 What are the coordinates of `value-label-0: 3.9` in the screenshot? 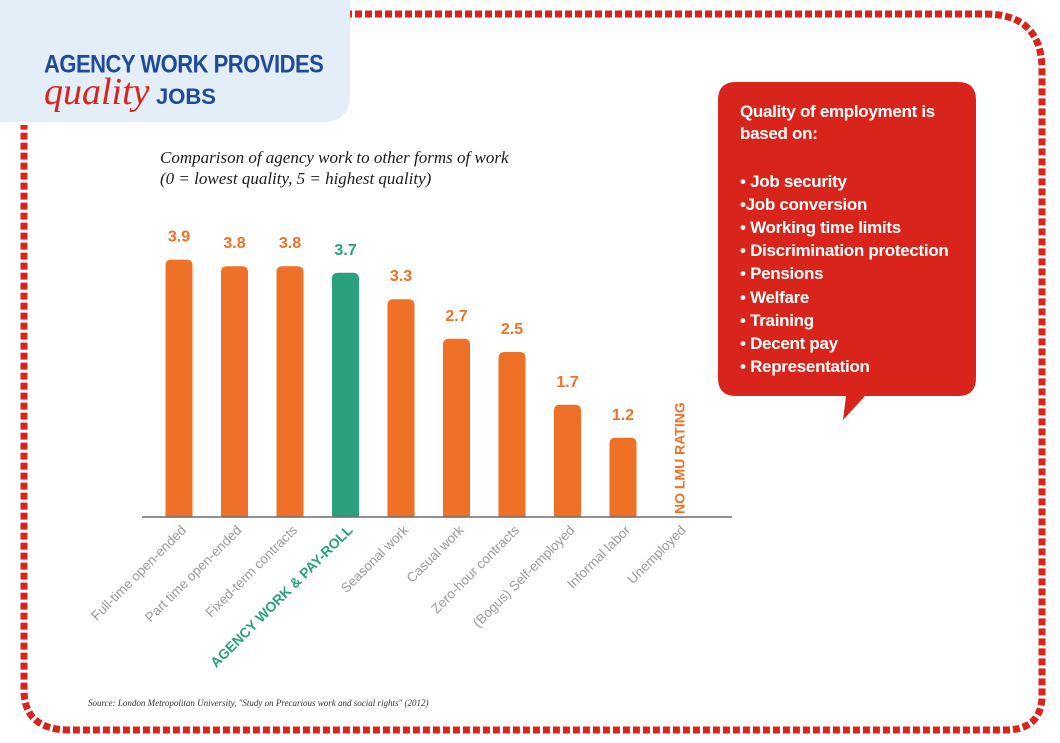 It's located at (179, 237).